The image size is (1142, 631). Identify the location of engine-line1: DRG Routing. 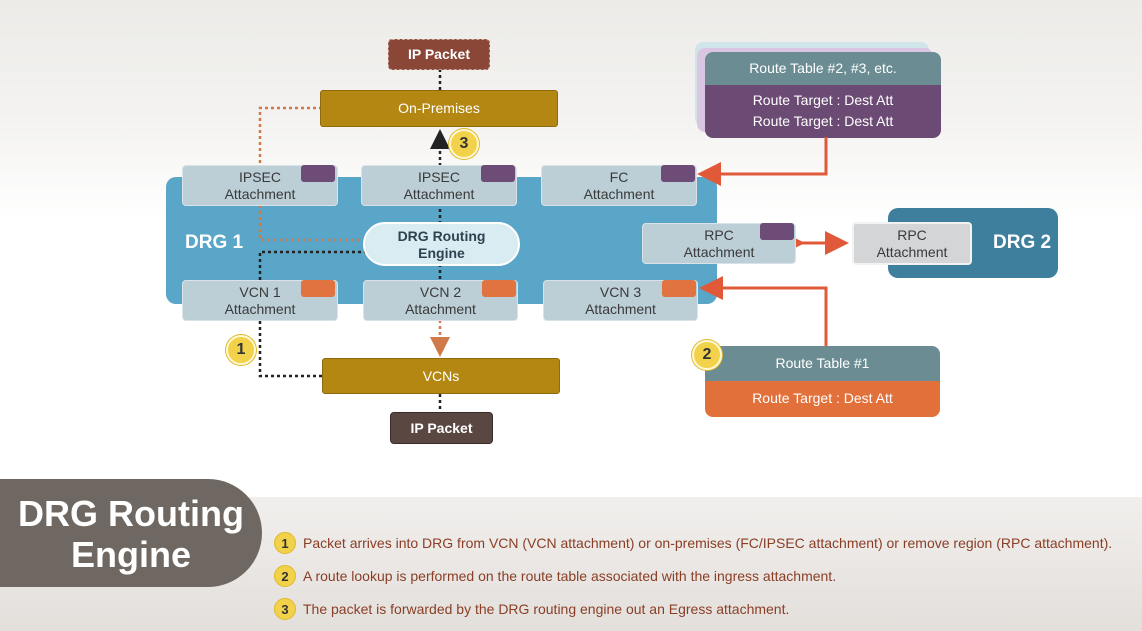
(441, 236).